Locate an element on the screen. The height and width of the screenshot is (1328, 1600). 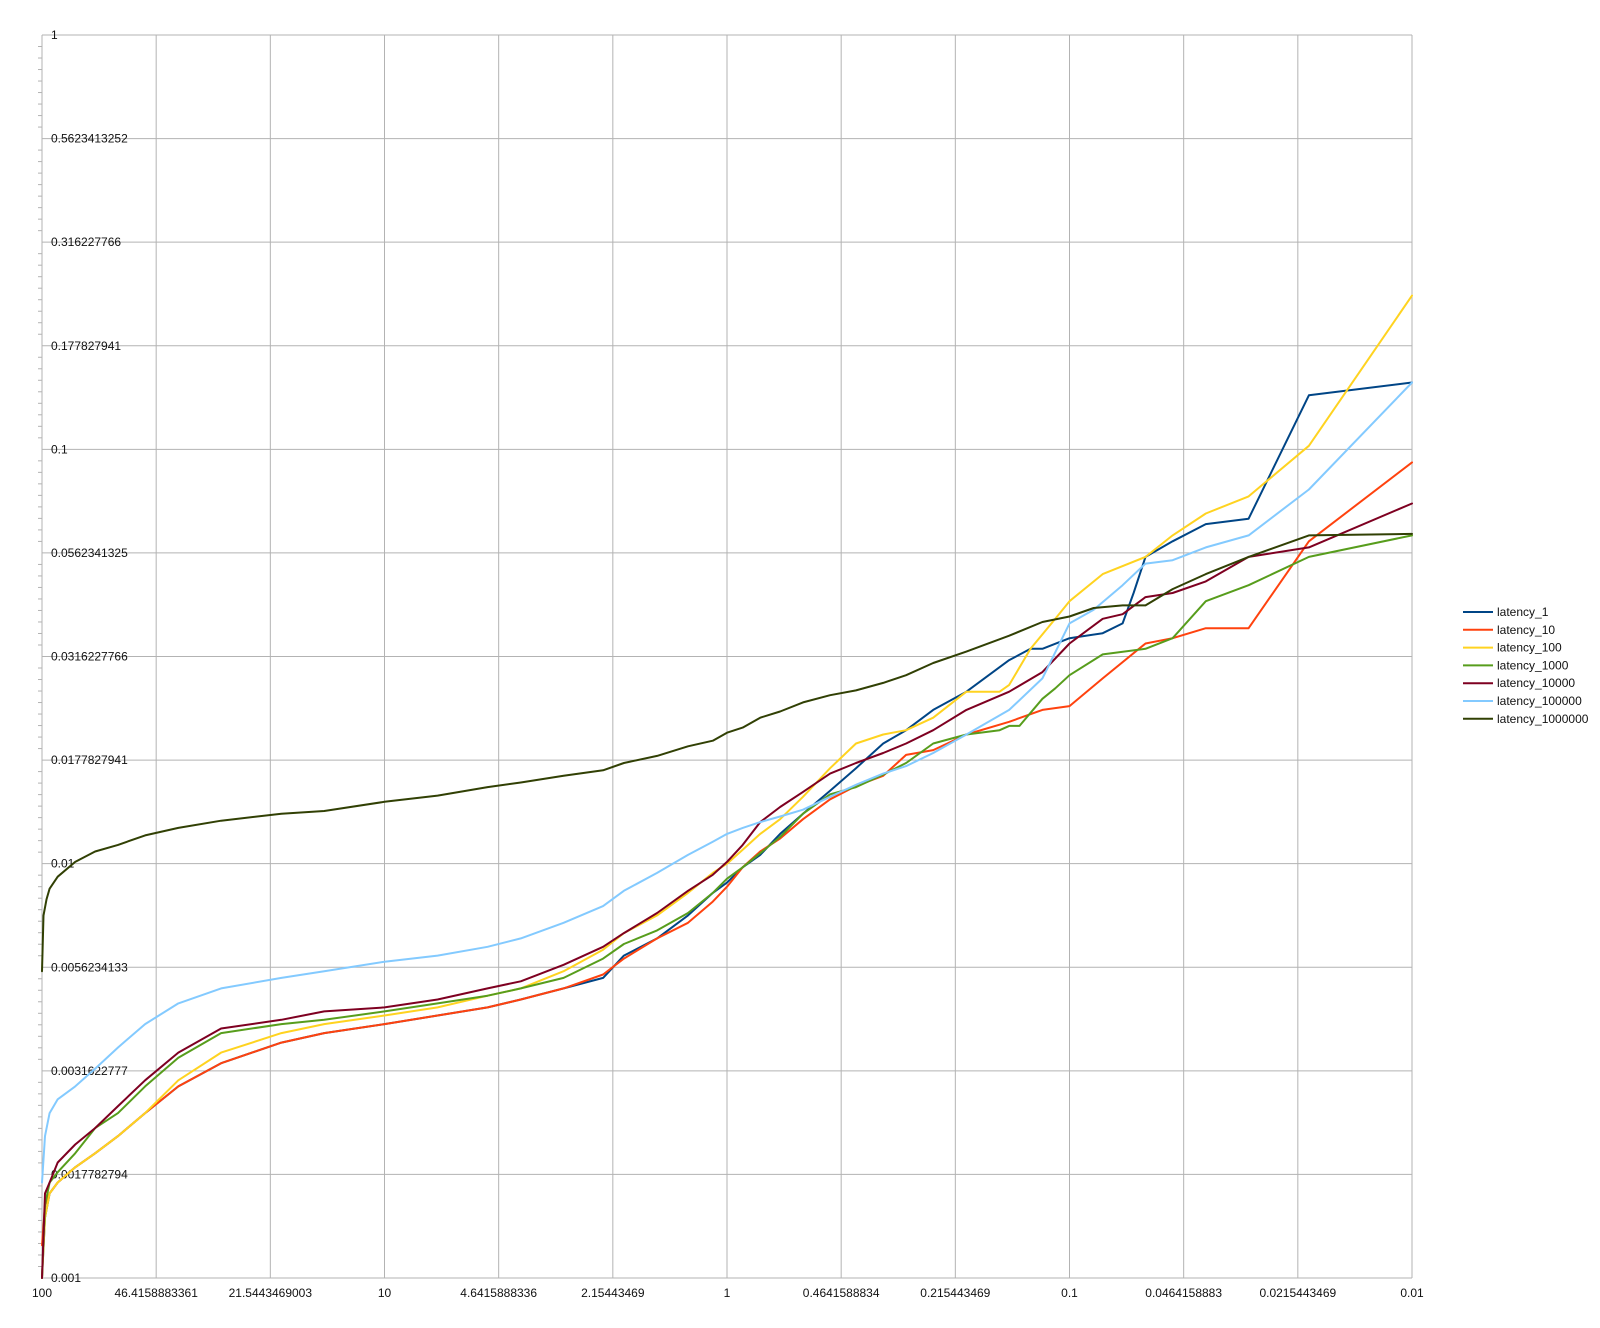
legend-item: latency_100000 is located at coordinates (1522, 701).